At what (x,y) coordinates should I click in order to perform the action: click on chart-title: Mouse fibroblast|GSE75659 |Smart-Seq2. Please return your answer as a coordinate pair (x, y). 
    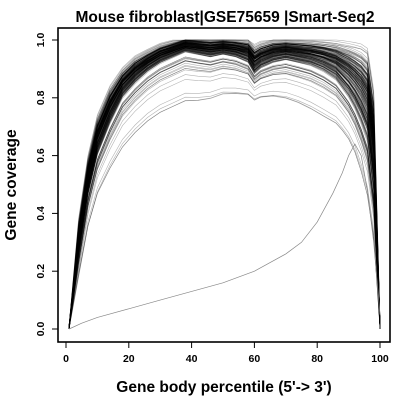
    Looking at the image, I should click on (225, 17).